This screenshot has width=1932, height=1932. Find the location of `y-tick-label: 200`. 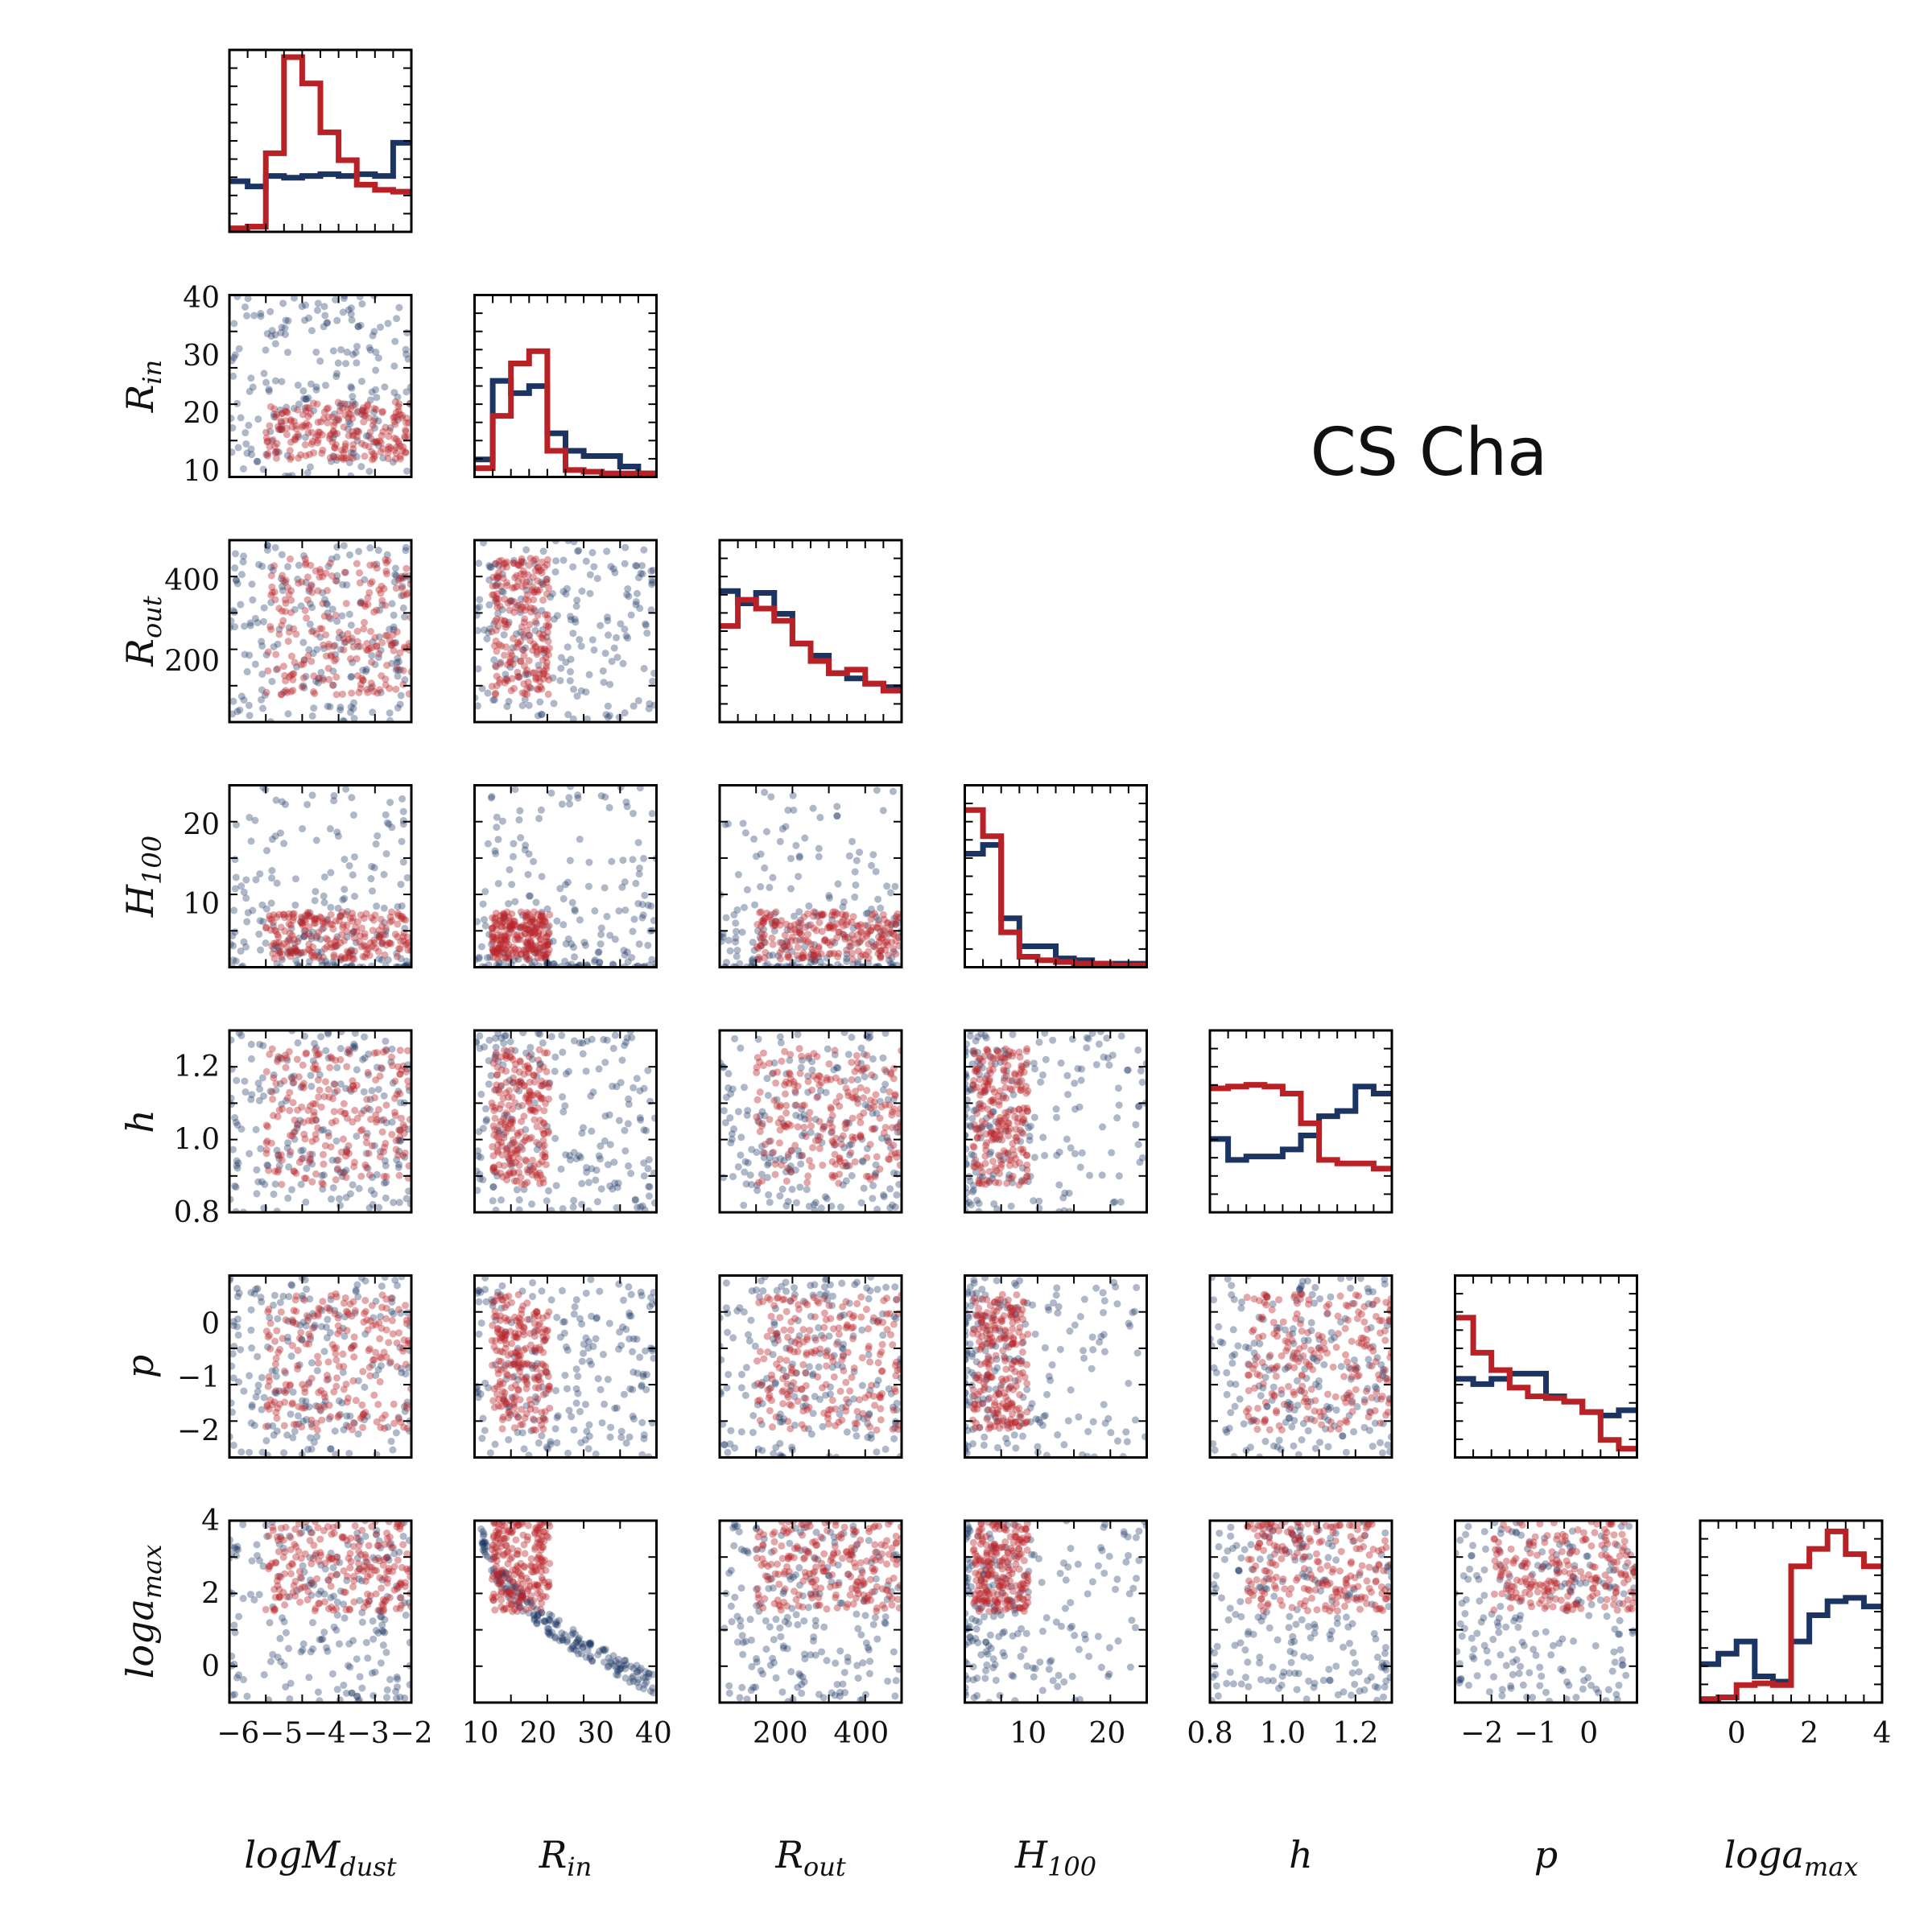

y-tick-label: 200 is located at coordinates (192, 662).